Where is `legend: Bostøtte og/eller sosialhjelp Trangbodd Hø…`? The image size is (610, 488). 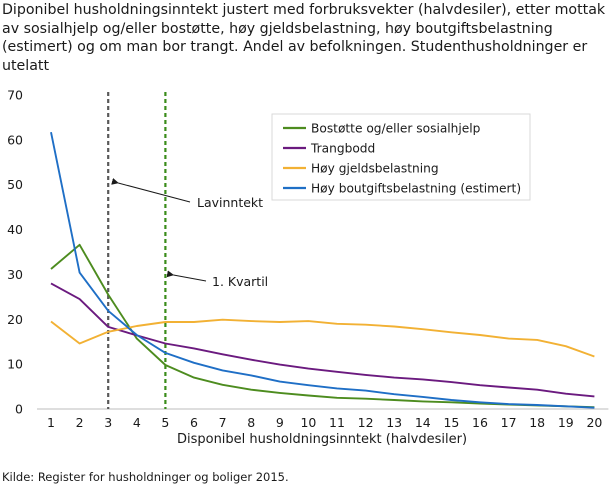
legend: Bostøtte og/eller sosialhjelp Trangbodd Hø… is located at coordinates (401, 157).